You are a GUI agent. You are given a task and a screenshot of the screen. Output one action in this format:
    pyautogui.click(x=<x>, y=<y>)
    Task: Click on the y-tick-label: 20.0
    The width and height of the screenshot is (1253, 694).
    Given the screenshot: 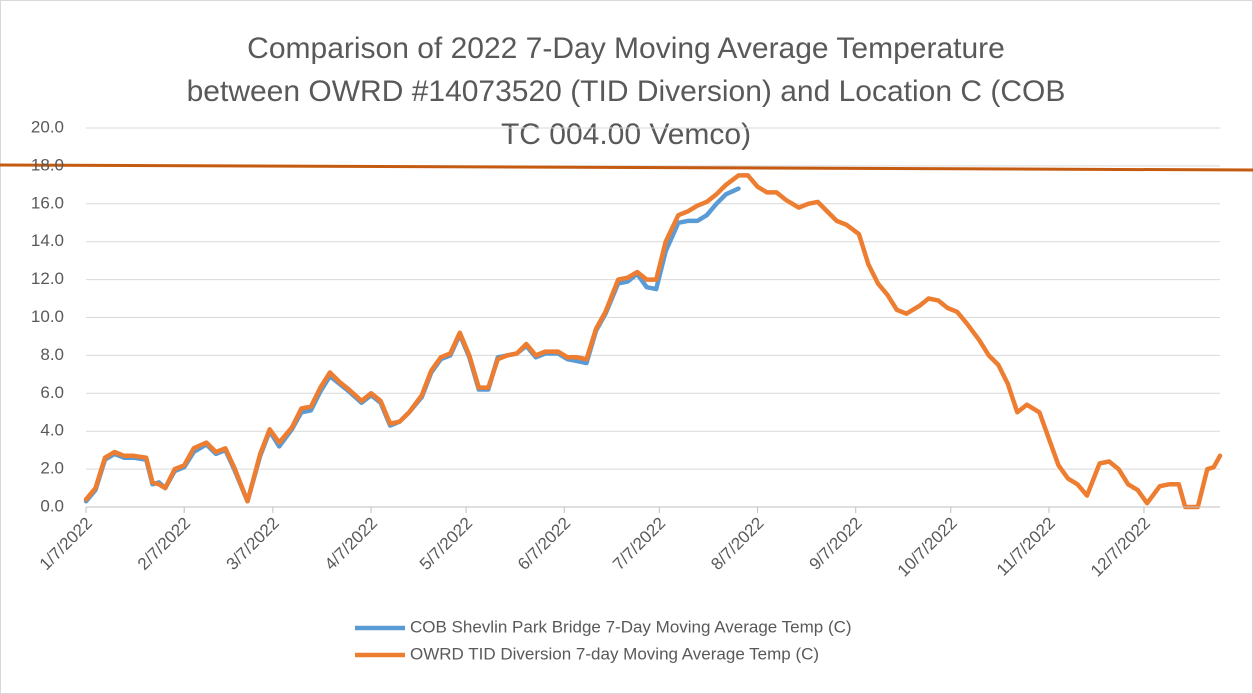 What is the action you would take?
    pyautogui.click(x=47, y=126)
    